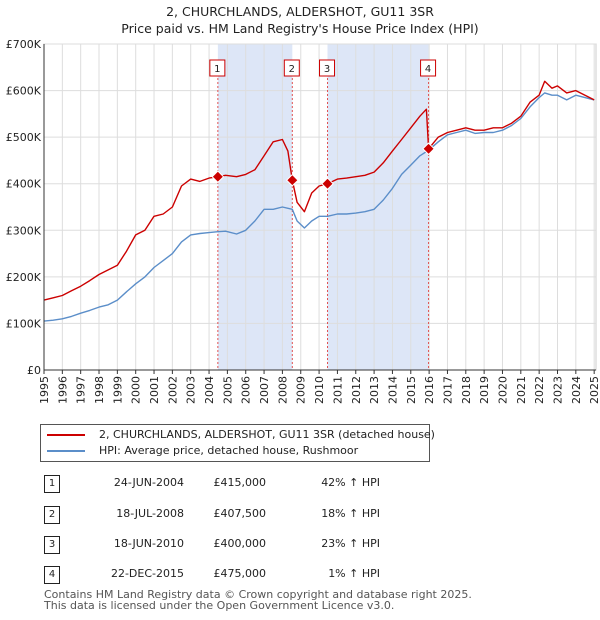  Describe the element at coordinates (240, 513) in the screenshot. I see `transaction-price: £407,500` at that location.